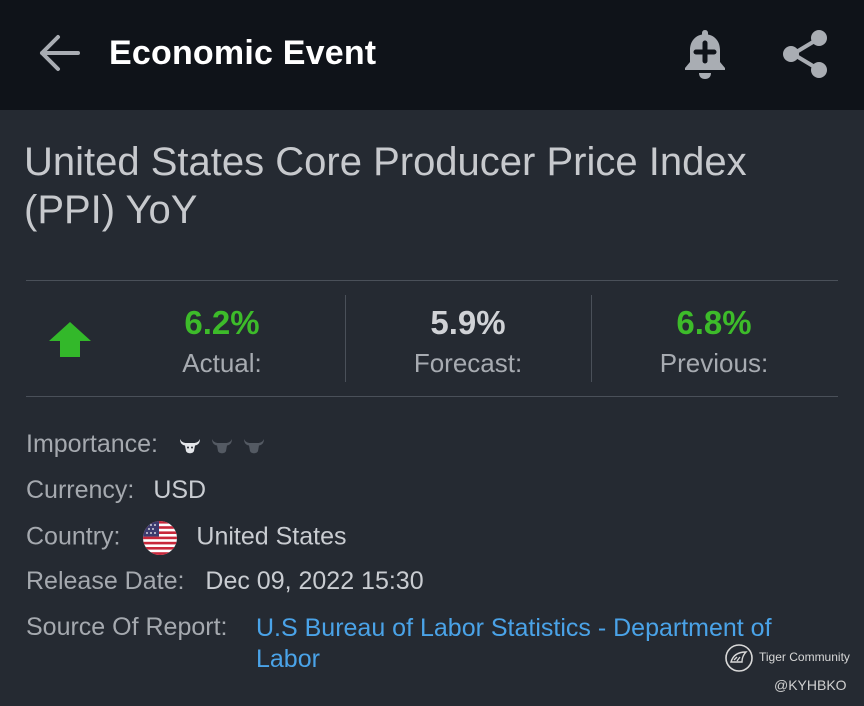 The height and width of the screenshot is (706, 864). I want to click on release-date-row: Release Date: Dec 09, 2022 15:30, so click(225, 581).